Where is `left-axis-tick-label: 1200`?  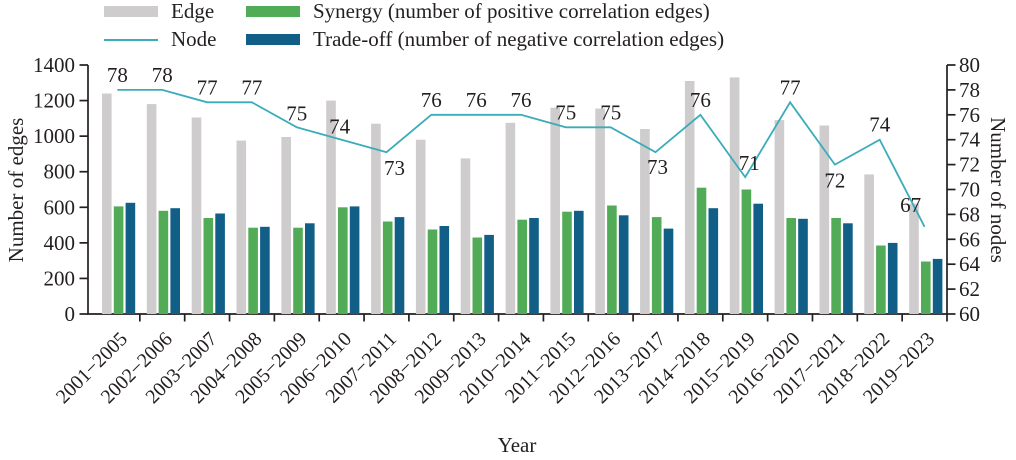 left-axis-tick-label: 1200 is located at coordinates (54, 101).